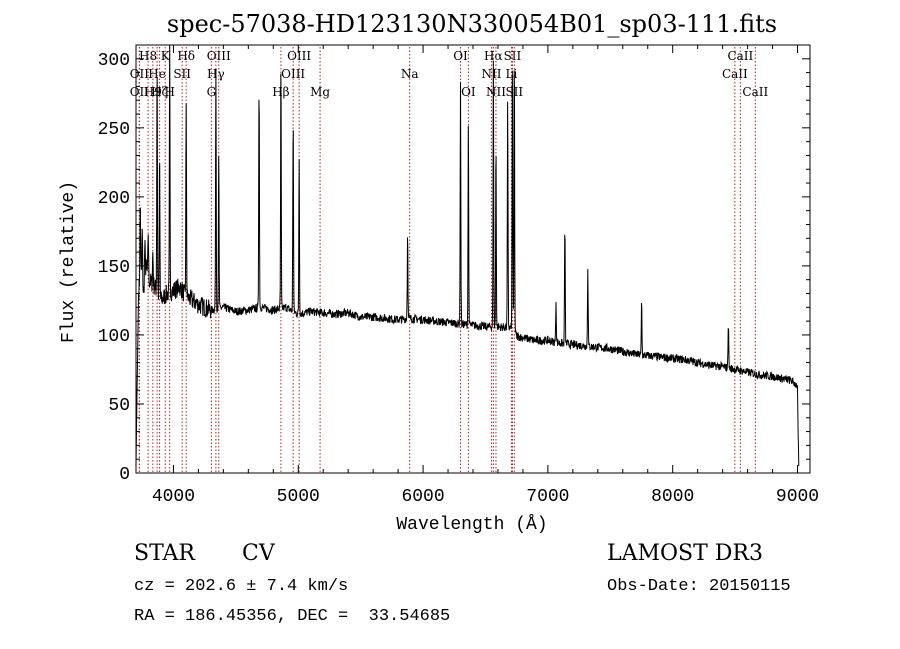  I want to click on x-tick-label: 4000, so click(173, 497).